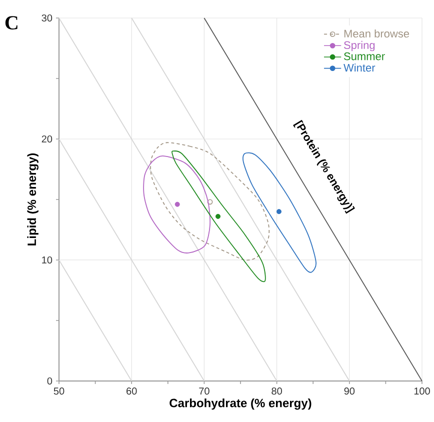 The image size is (434, 422). What do you see at coordinates (377, 33) in the screenshot?
I see `legend-label: Mean browse` at bounding box center [377, 33].